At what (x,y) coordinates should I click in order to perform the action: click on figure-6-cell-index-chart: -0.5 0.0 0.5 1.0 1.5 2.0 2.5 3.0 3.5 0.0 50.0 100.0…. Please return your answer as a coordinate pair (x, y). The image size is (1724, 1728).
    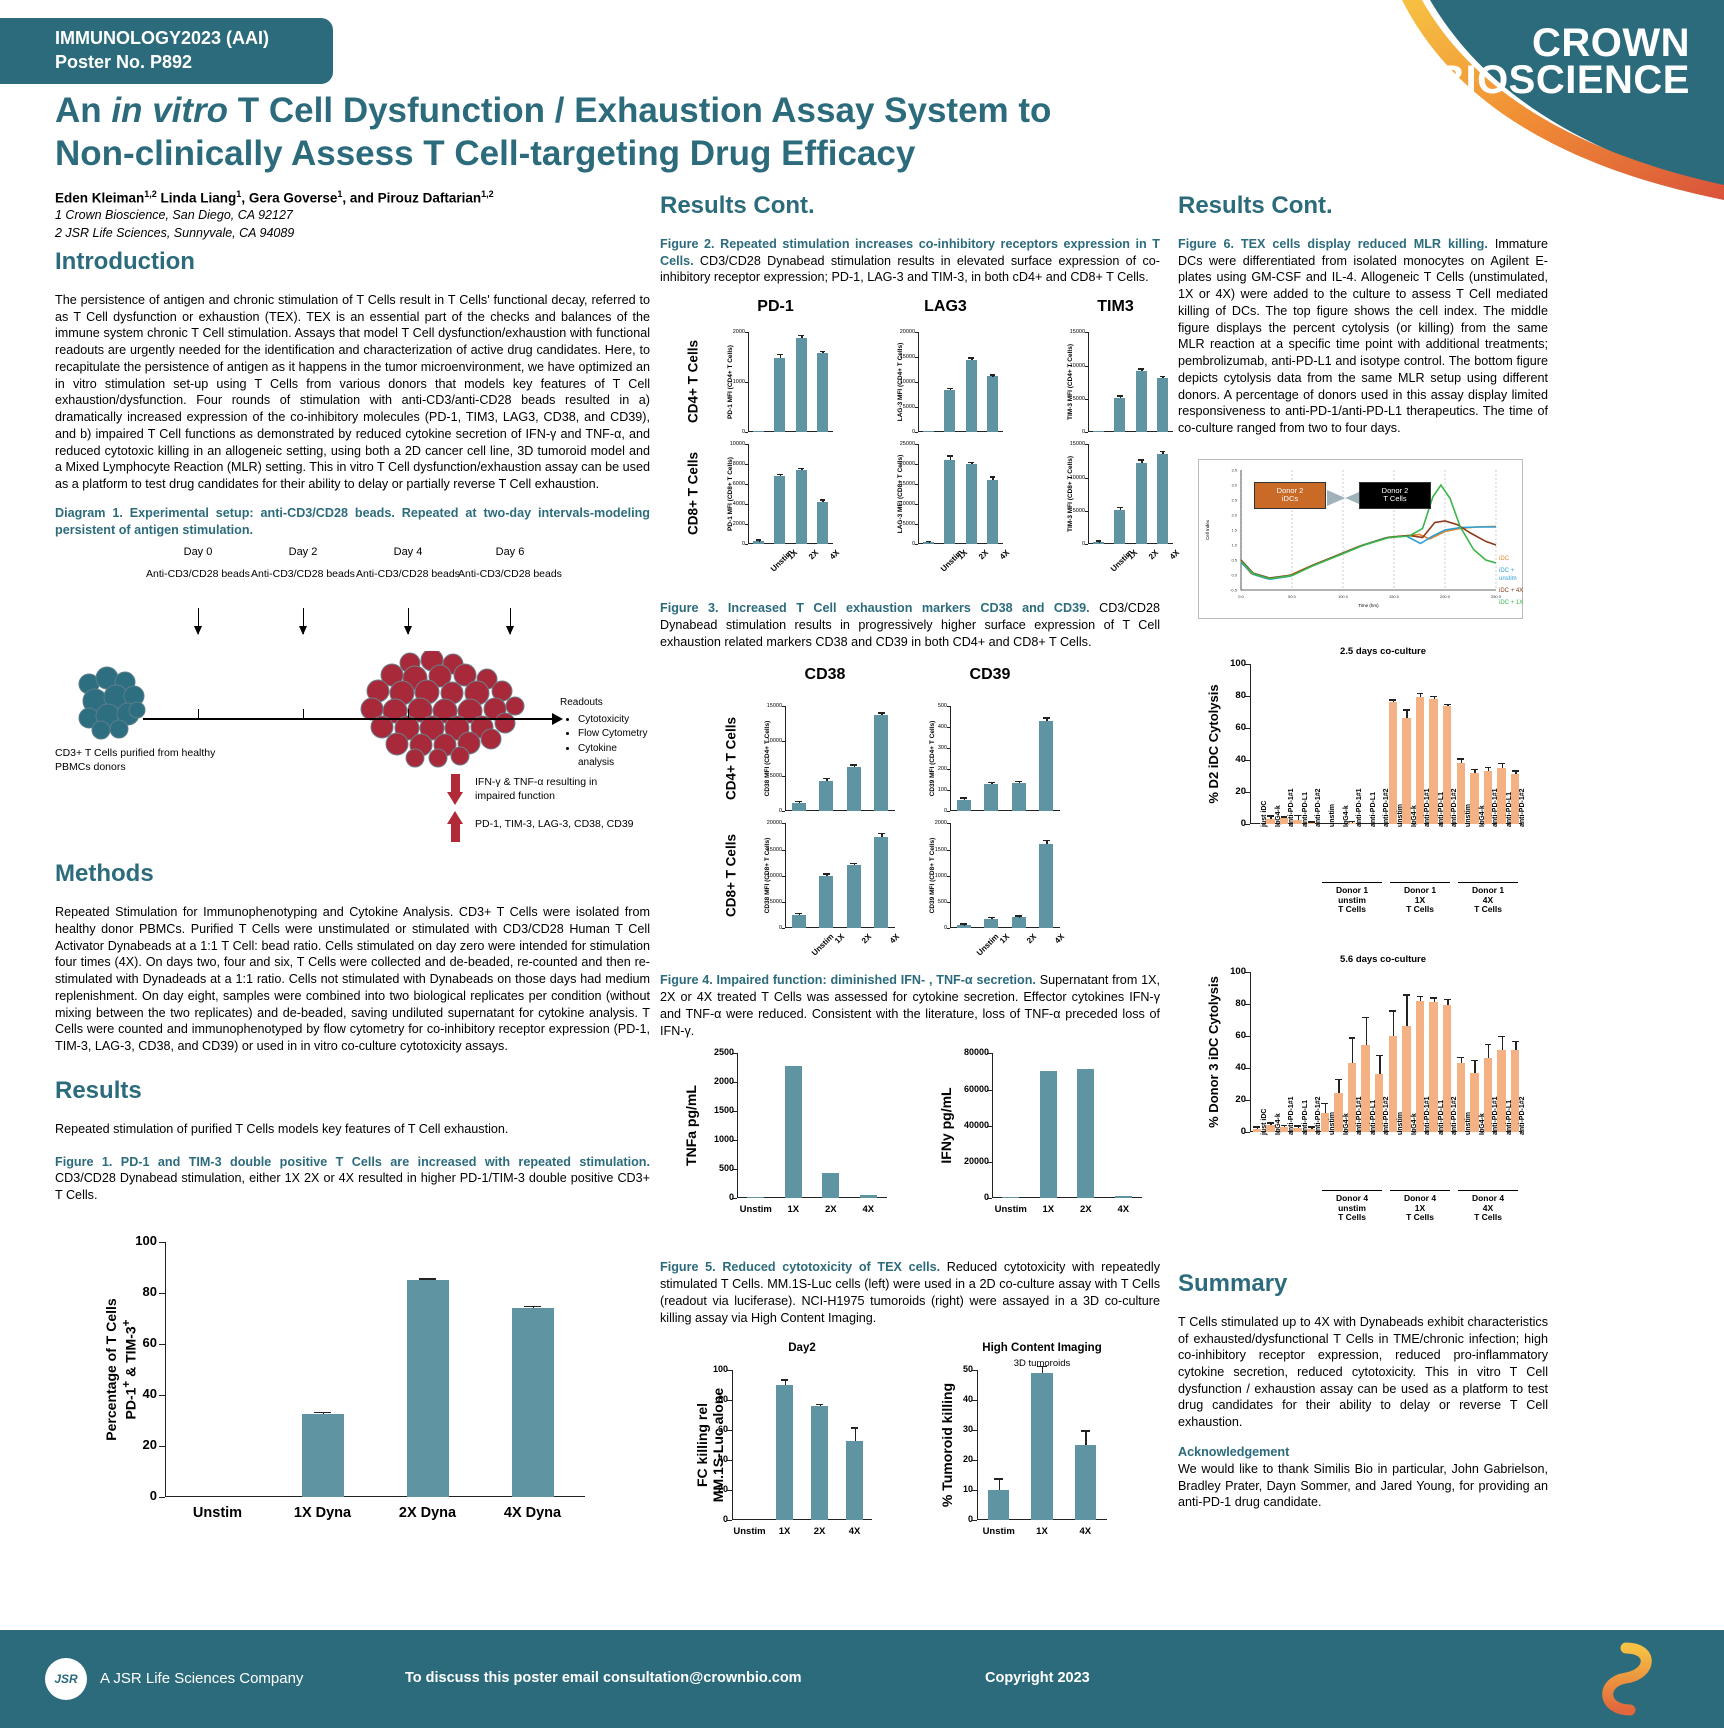
    Looking at the image, I should click on (1363, 546).